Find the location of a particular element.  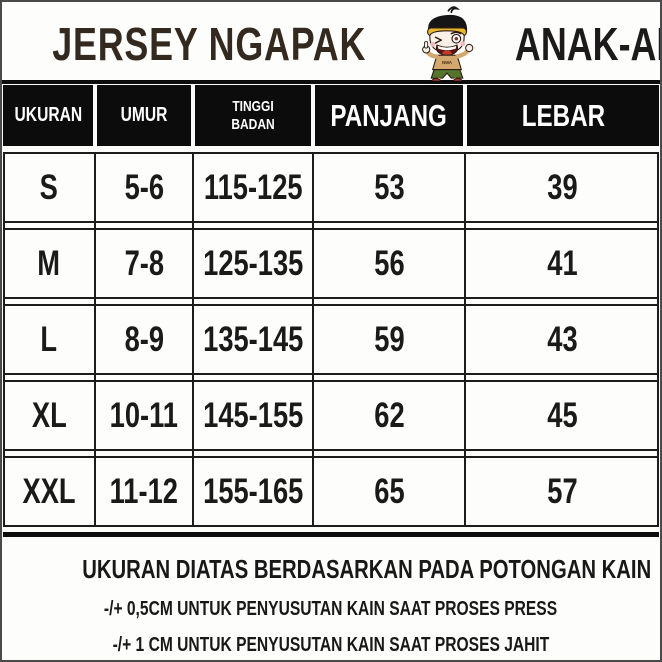

width-value: 45 is located at coordinates (562, 415).